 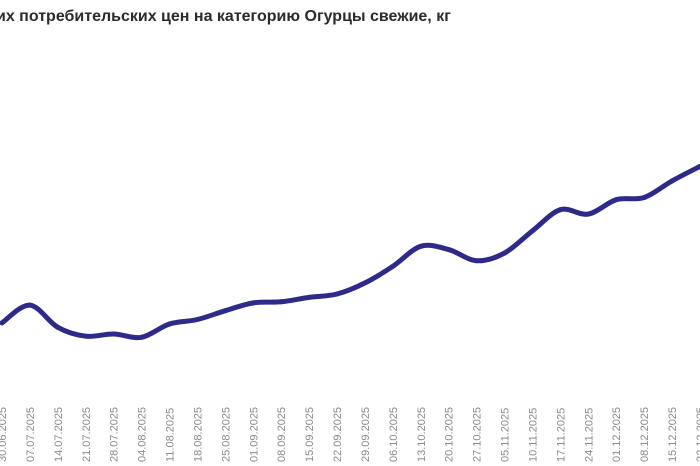 What do you see at coordinates (171, 435) in the screenshot?
I see `x-tick-label: 11.08.2025` at bounding box center [171, 435].